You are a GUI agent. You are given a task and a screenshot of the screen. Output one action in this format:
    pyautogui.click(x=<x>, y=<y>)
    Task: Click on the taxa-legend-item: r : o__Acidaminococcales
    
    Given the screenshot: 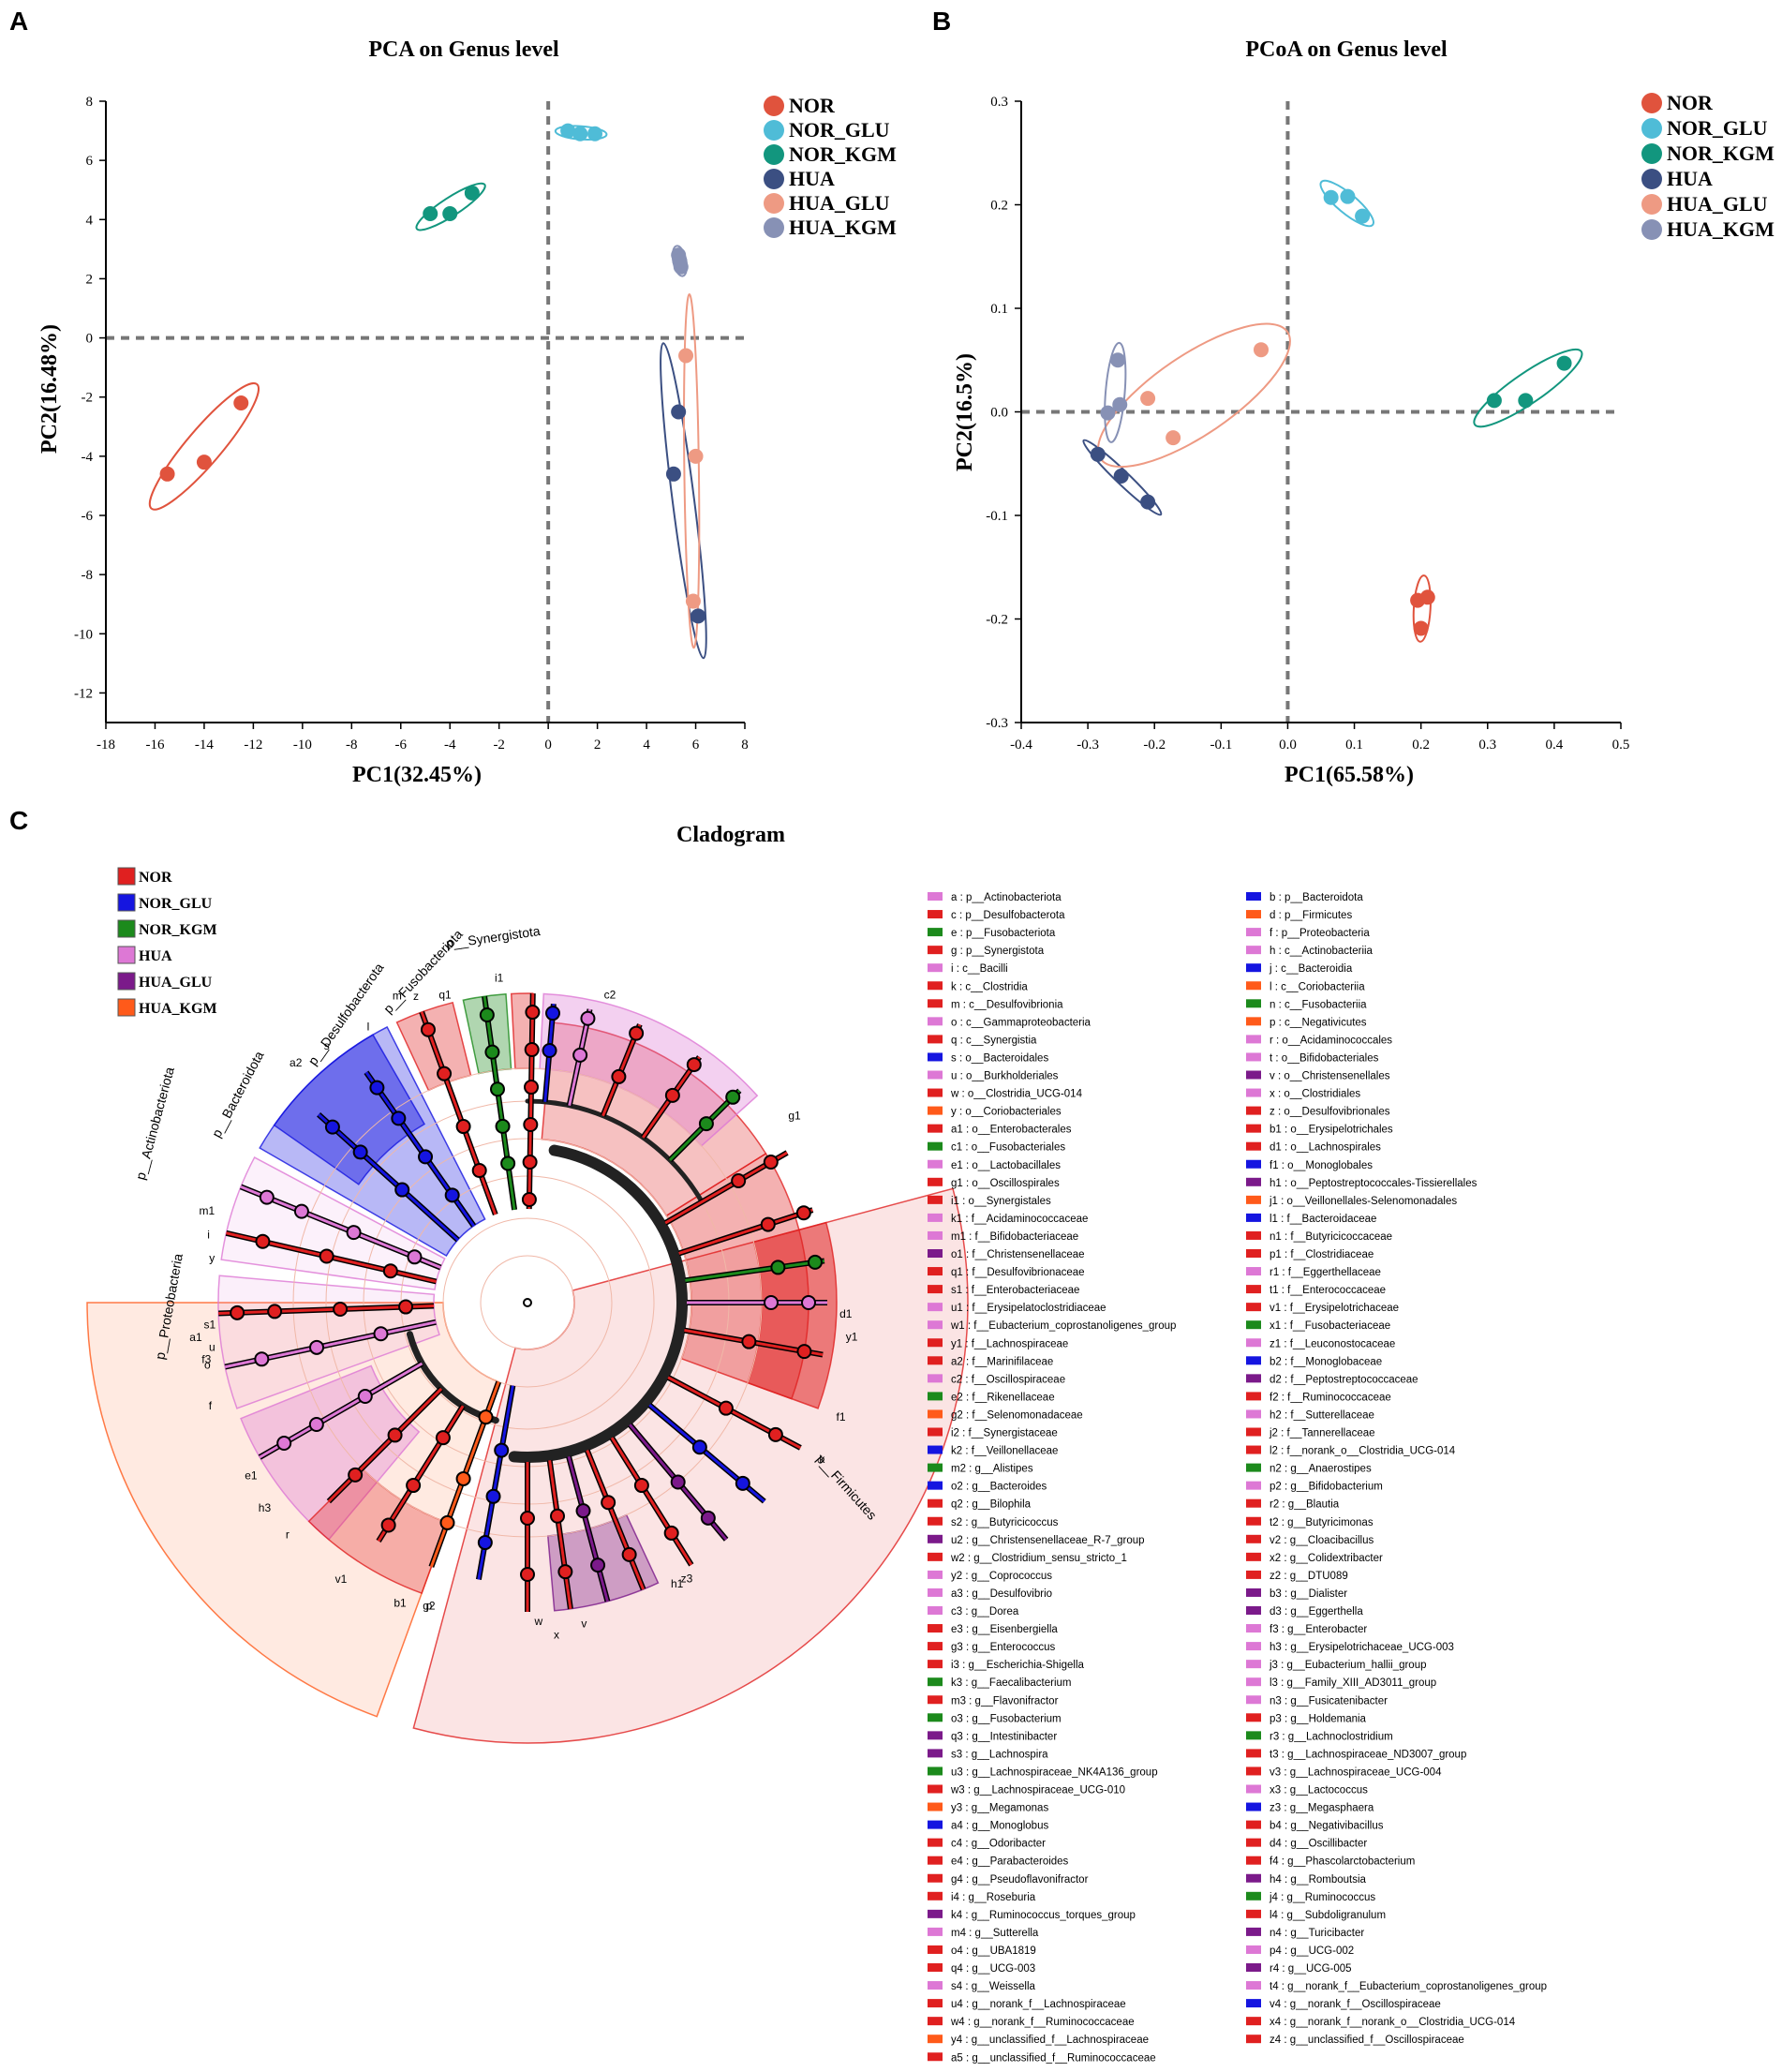 What is the action you would take?
    pyautogui.click(x=1331, y=1040)
    